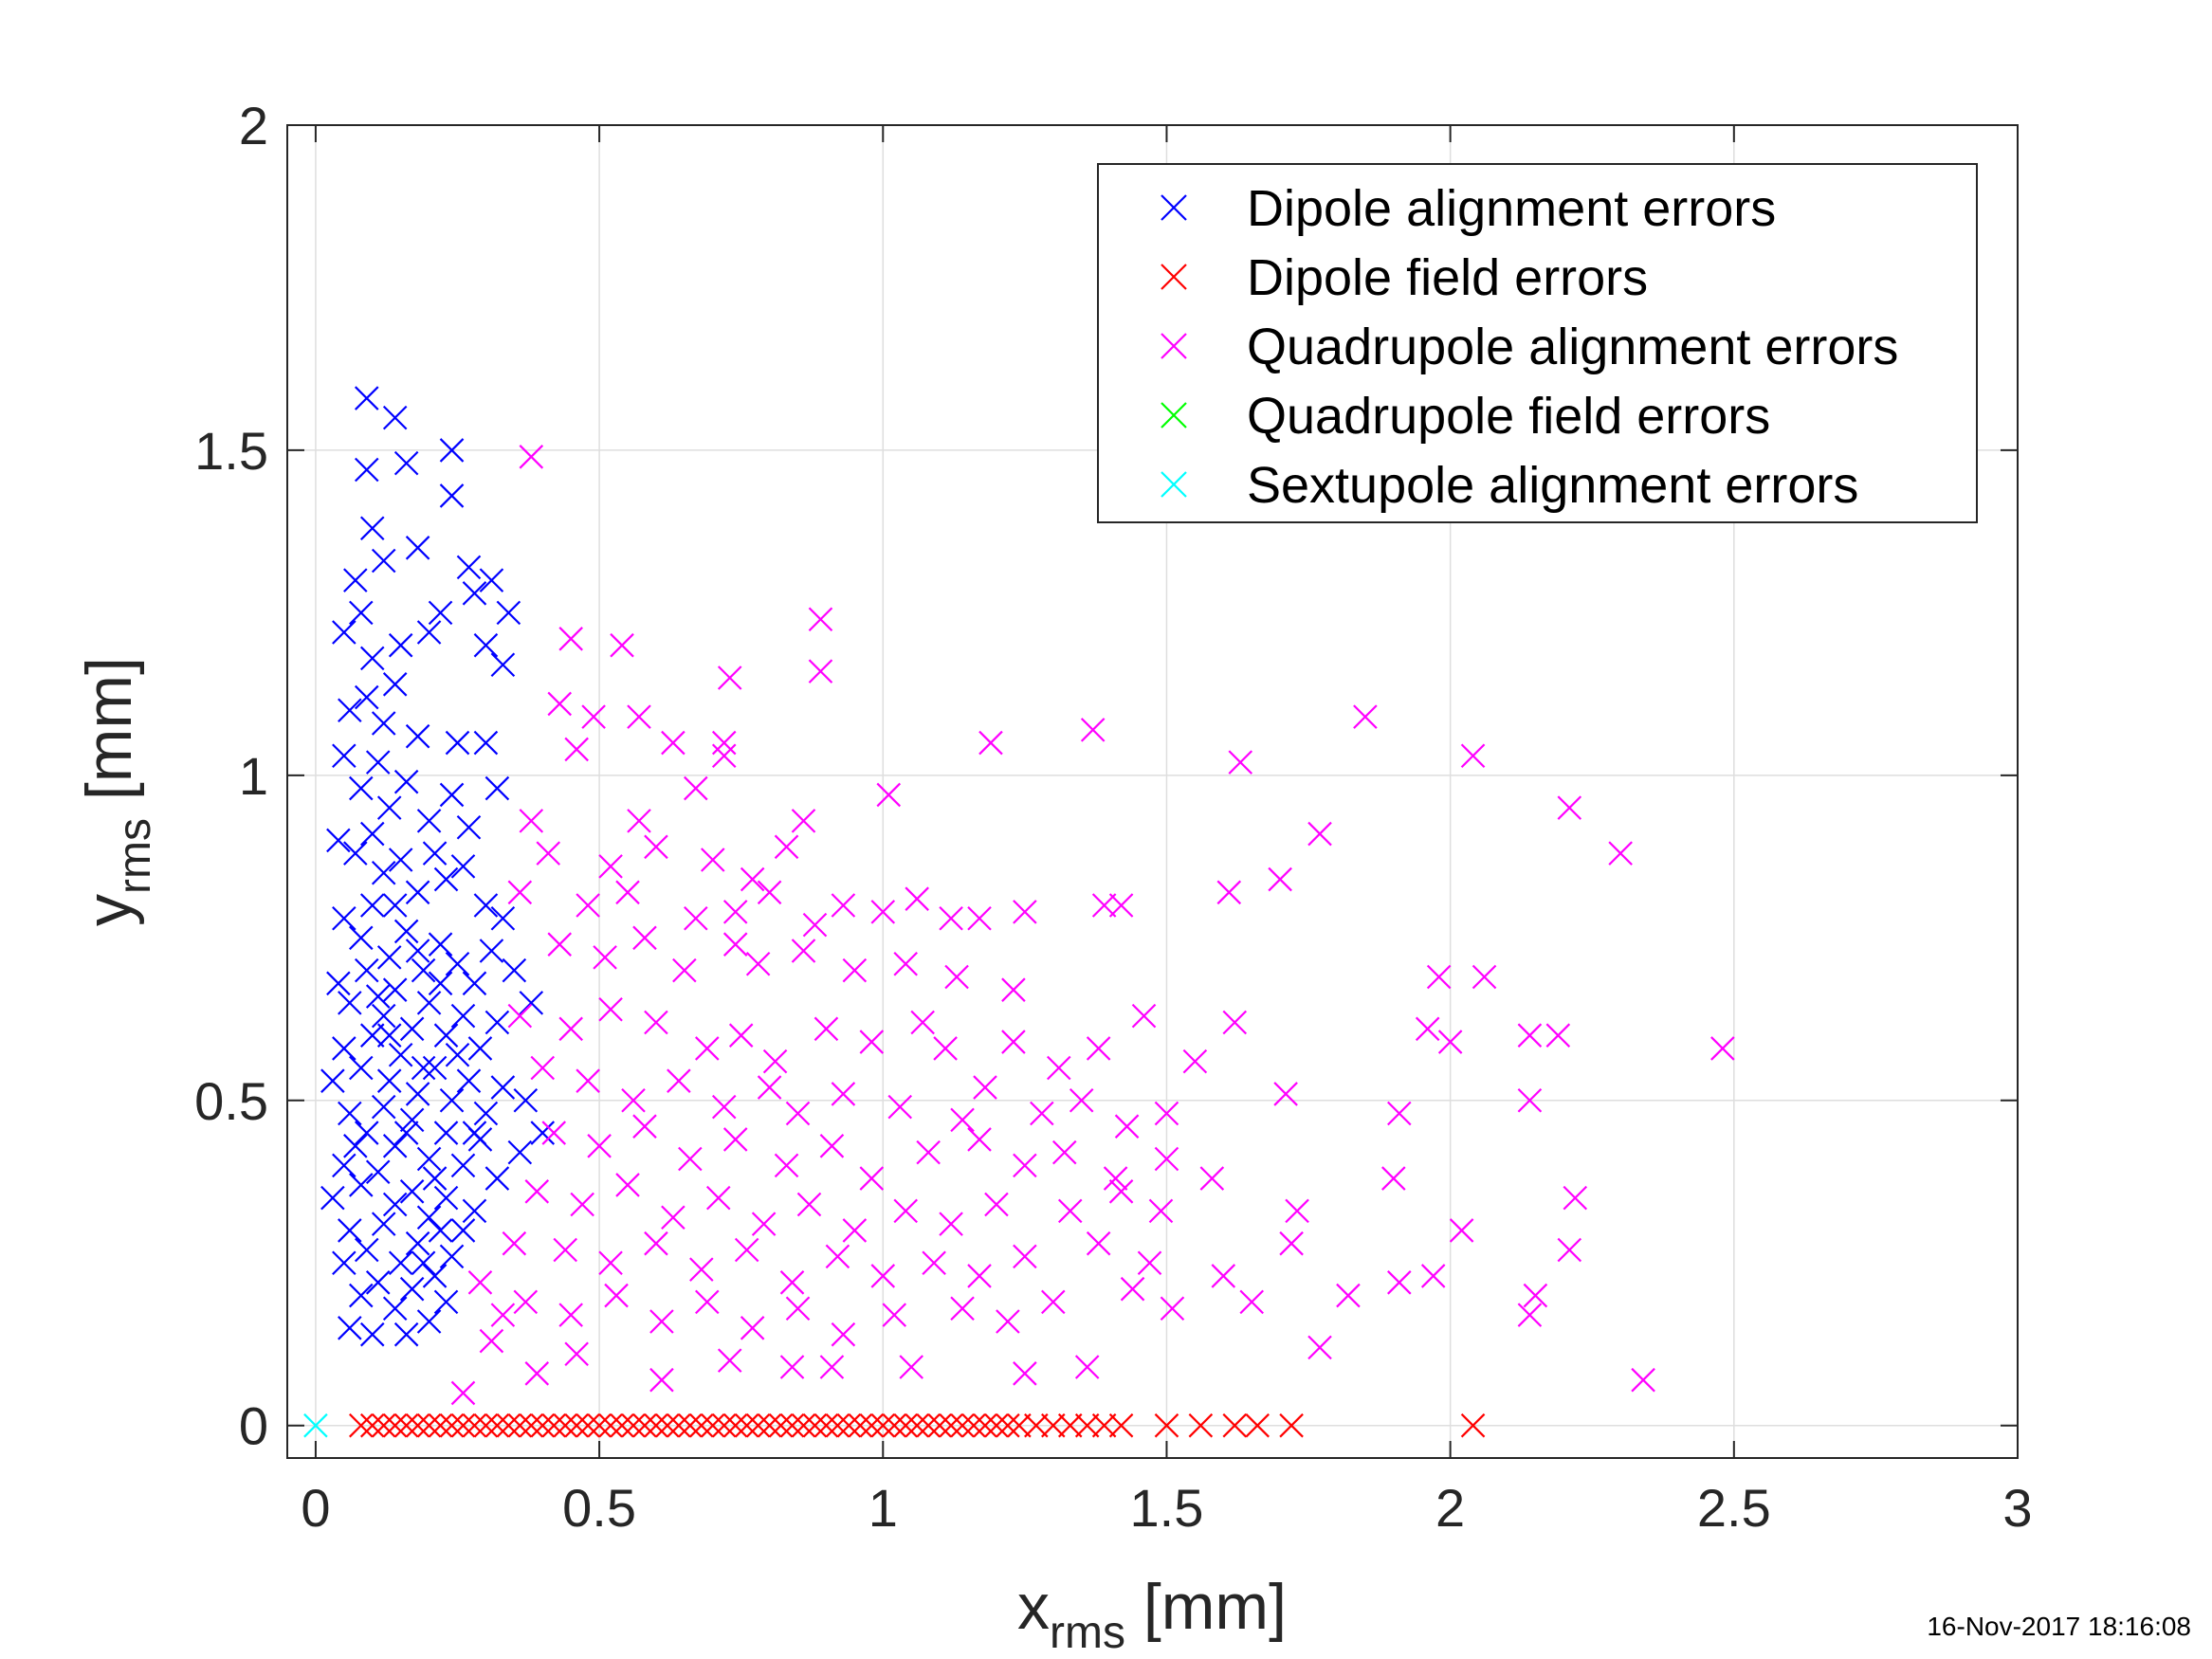 This screenshot has height=1659, width=2212. I want to click on x-tick-label: 1, so click(883, 1508).